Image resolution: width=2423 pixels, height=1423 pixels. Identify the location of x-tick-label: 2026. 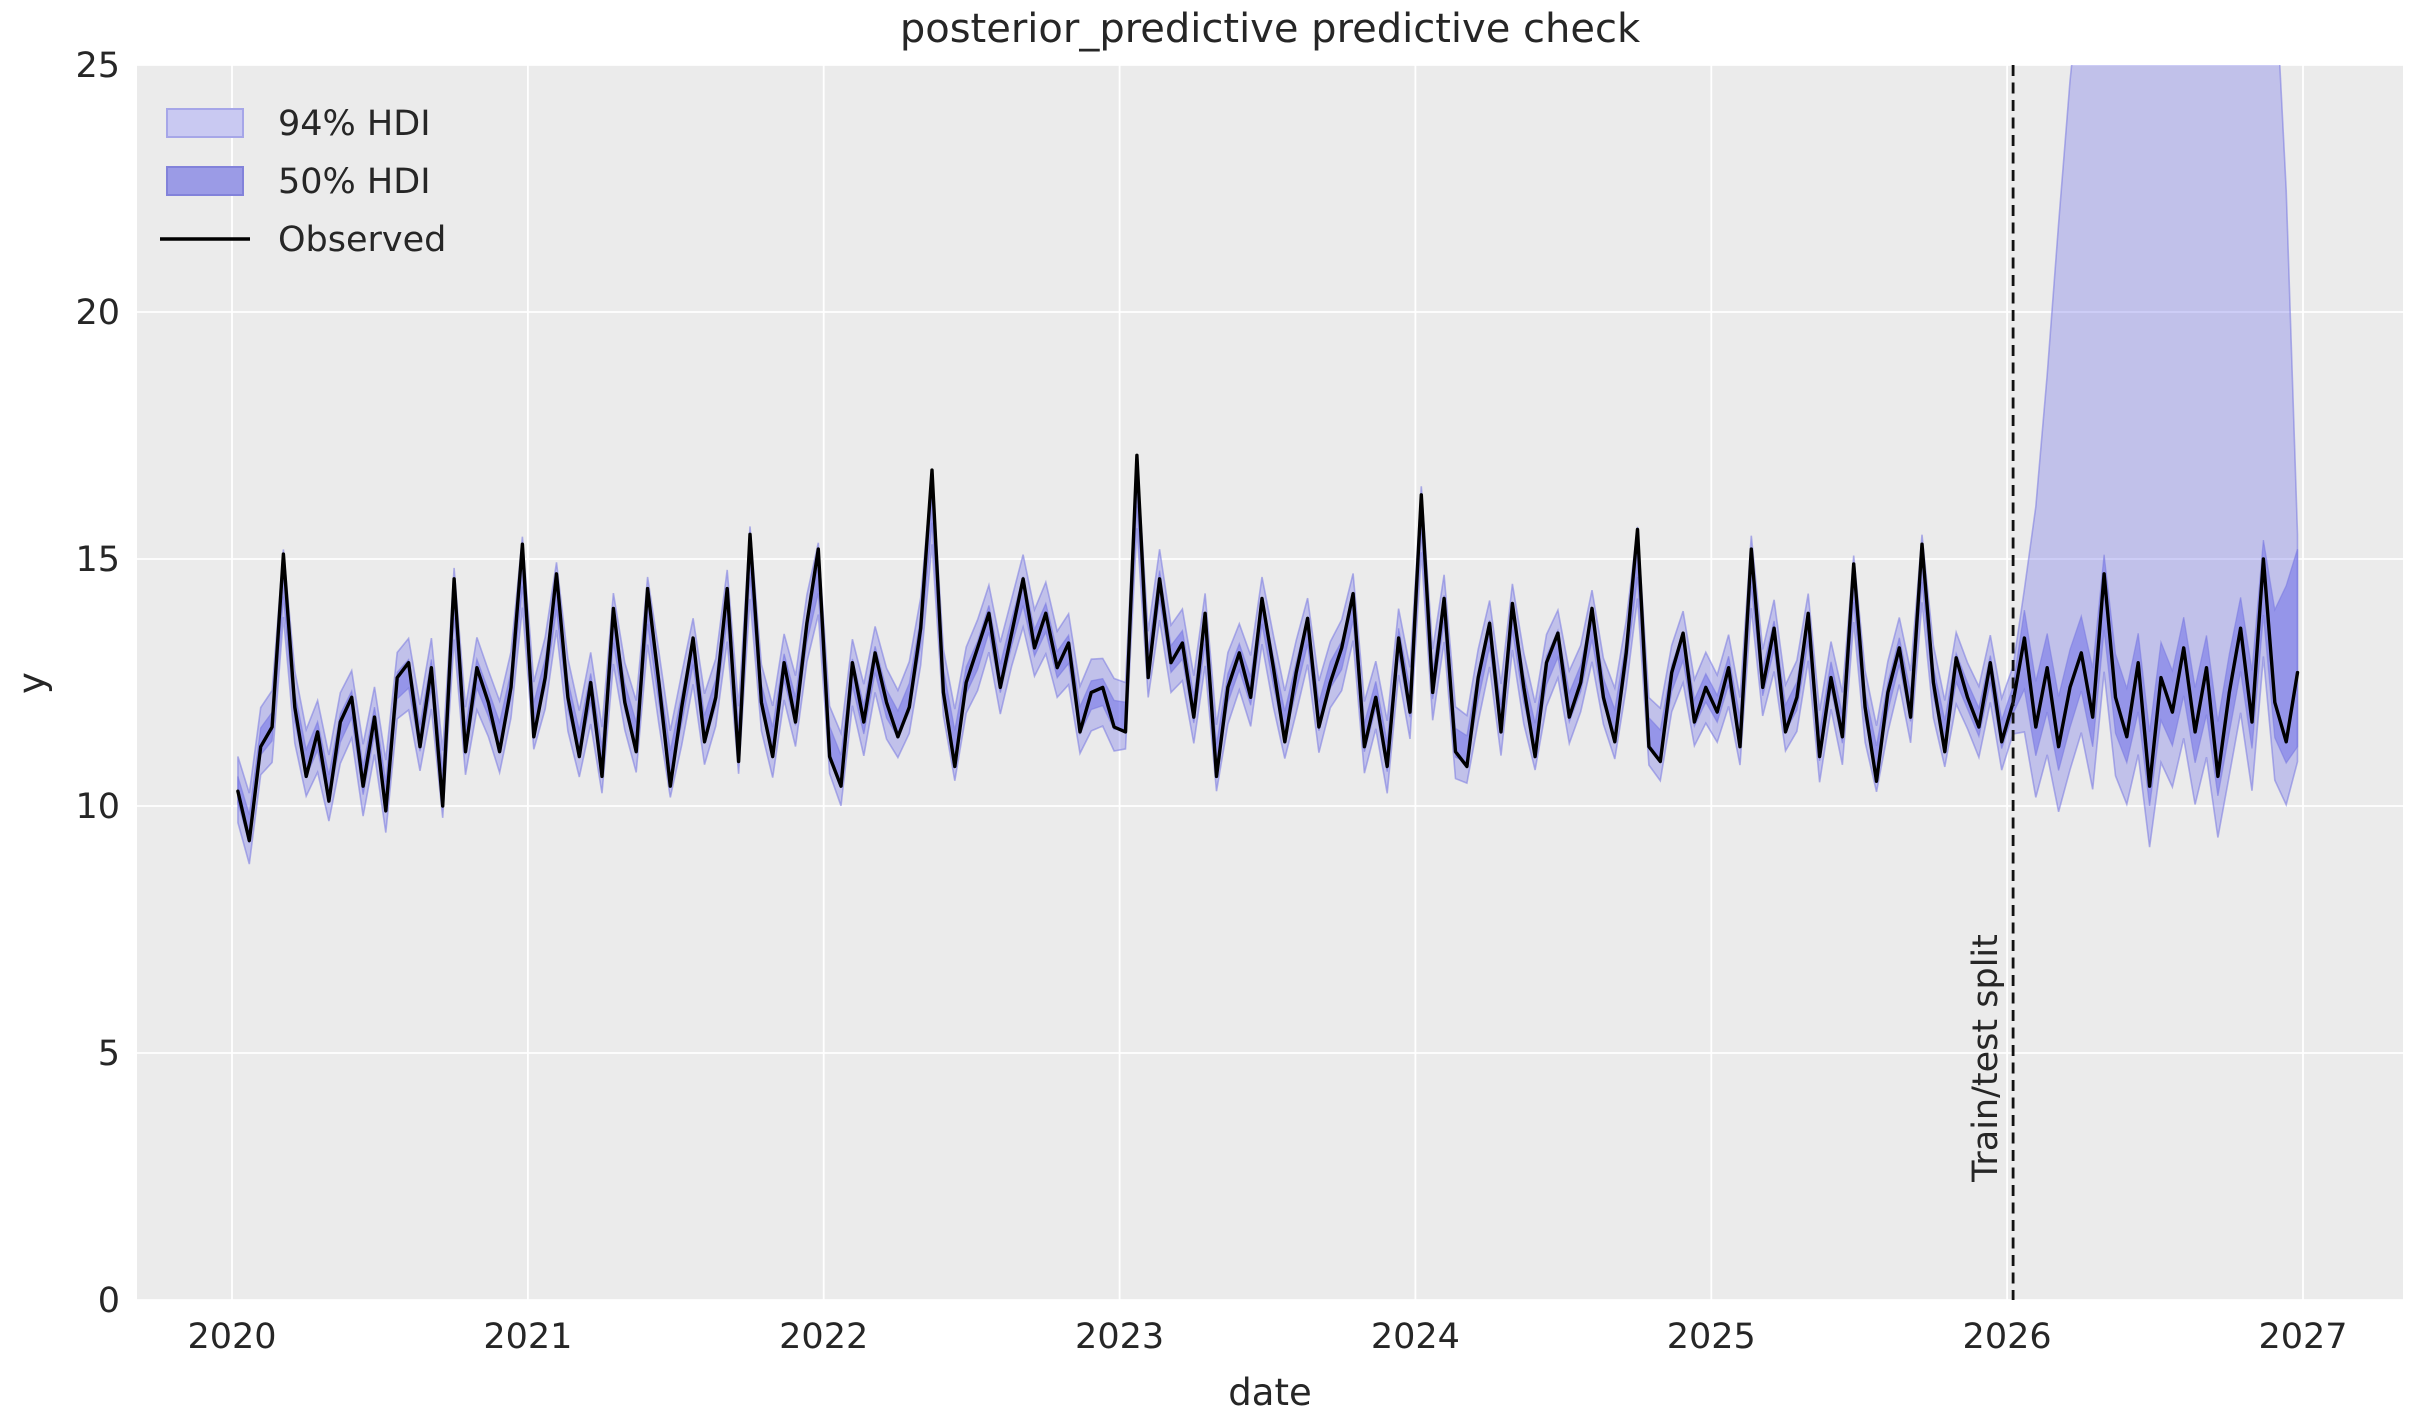
(2007, 1337).